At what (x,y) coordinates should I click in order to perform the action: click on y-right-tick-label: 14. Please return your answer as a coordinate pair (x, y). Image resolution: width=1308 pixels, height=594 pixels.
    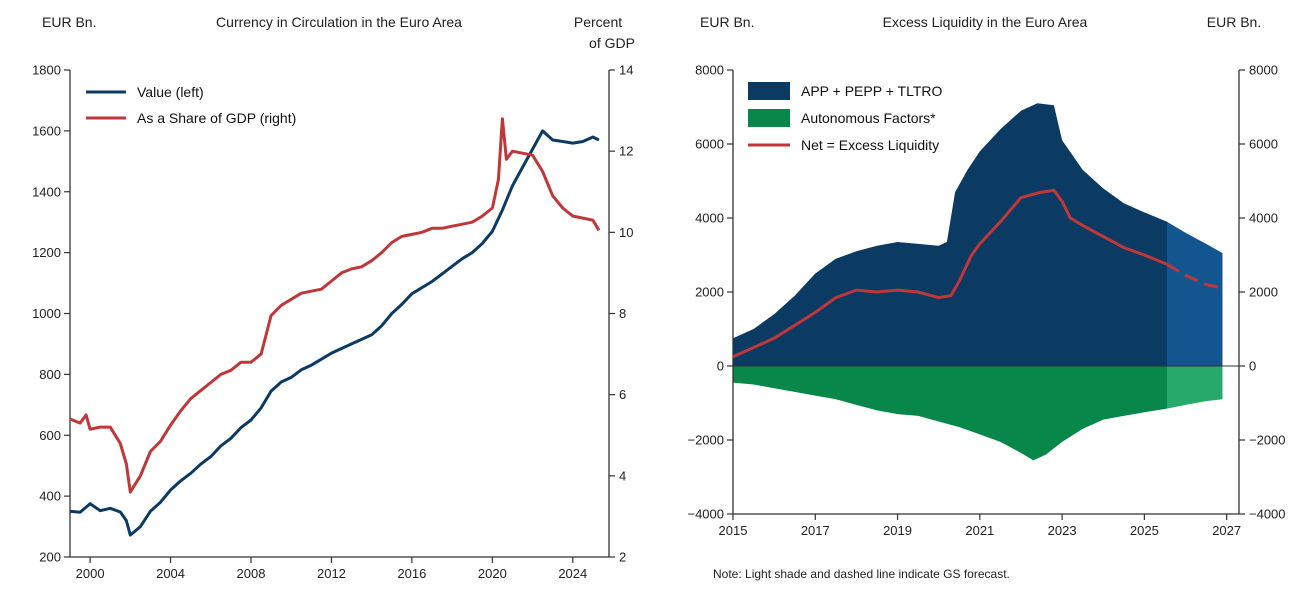
    Looking at the image, I should click on (626, 70).